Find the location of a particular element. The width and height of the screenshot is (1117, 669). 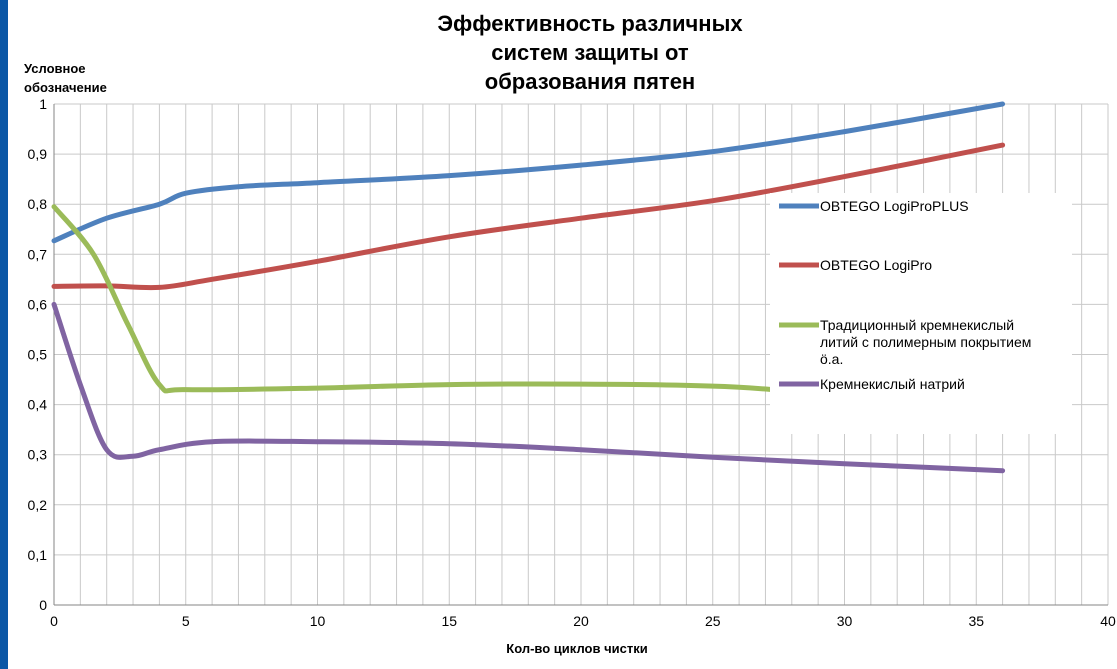

legend-label-1: OBTEGO LogiProPLUS is located at coordinates (894, 206).